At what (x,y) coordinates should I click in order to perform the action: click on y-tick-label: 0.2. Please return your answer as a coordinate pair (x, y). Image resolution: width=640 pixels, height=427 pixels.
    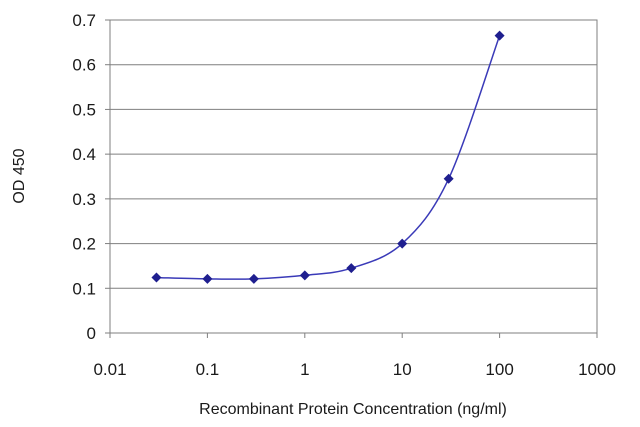
    Looking at the image, I should click on (84, 244).